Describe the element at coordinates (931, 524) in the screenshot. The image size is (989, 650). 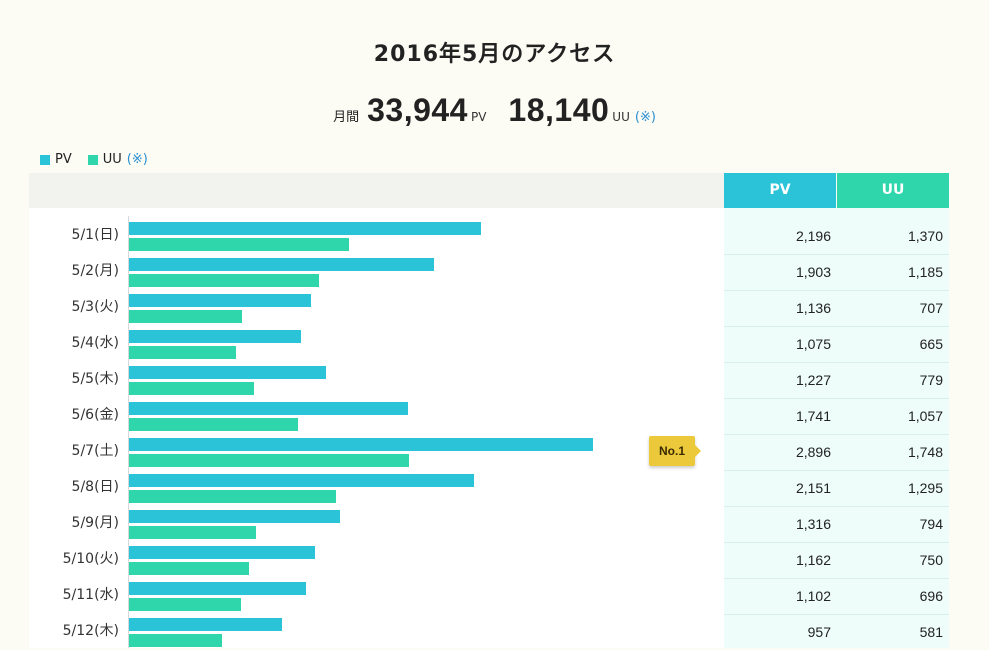
I see `table-cell-uu: 794` at that location.